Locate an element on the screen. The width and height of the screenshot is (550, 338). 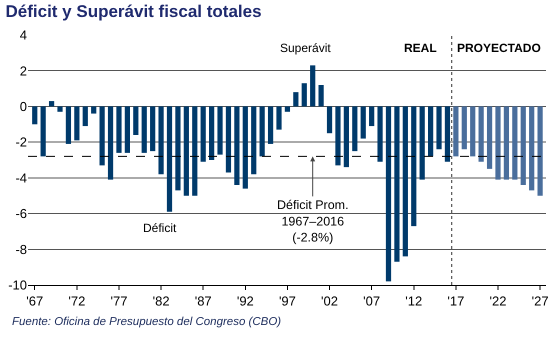
x-tick-label: '22 is located at coordinates (498, 301).